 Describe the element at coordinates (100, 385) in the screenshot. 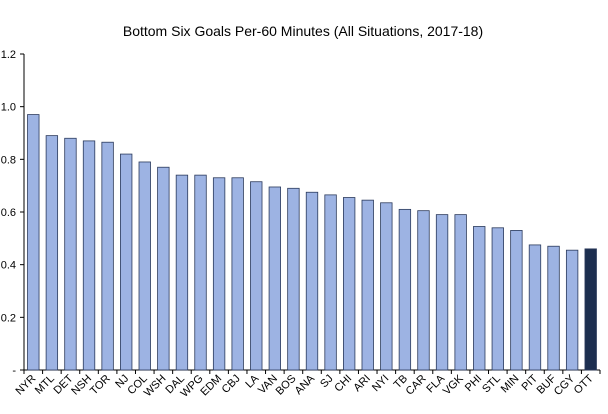

I see `x-tick-label-tor: TOR` at that location.